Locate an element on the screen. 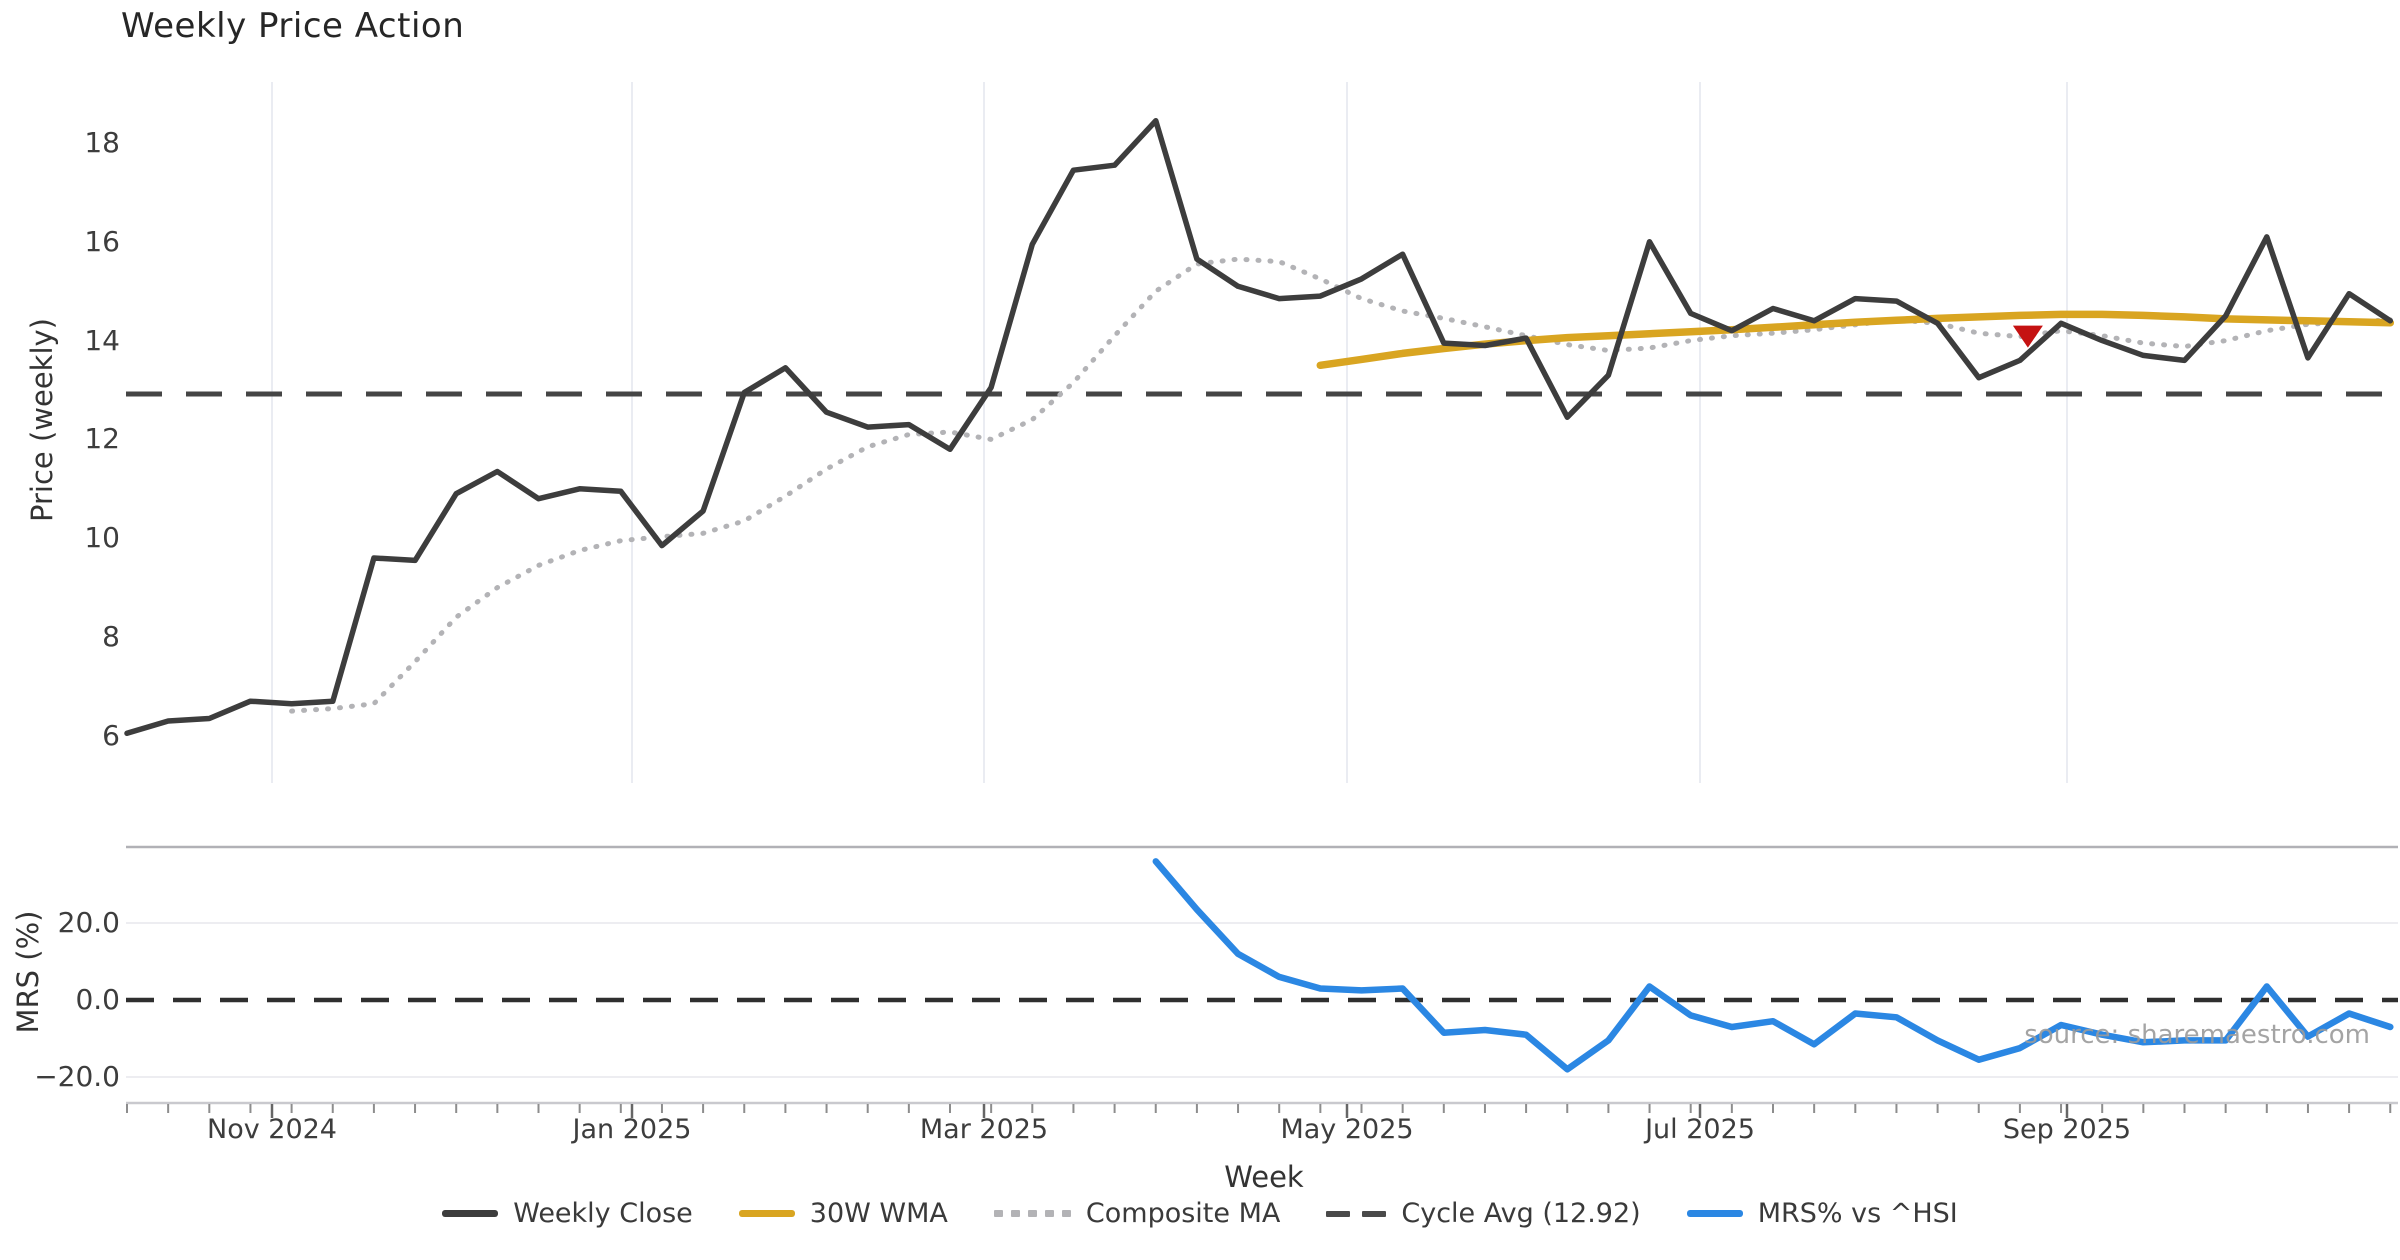 Image resolution: width=2400 pixels, height=1260 pixels. x-tick-label: Jul 2025 is located at coordinates (1700, 1129).